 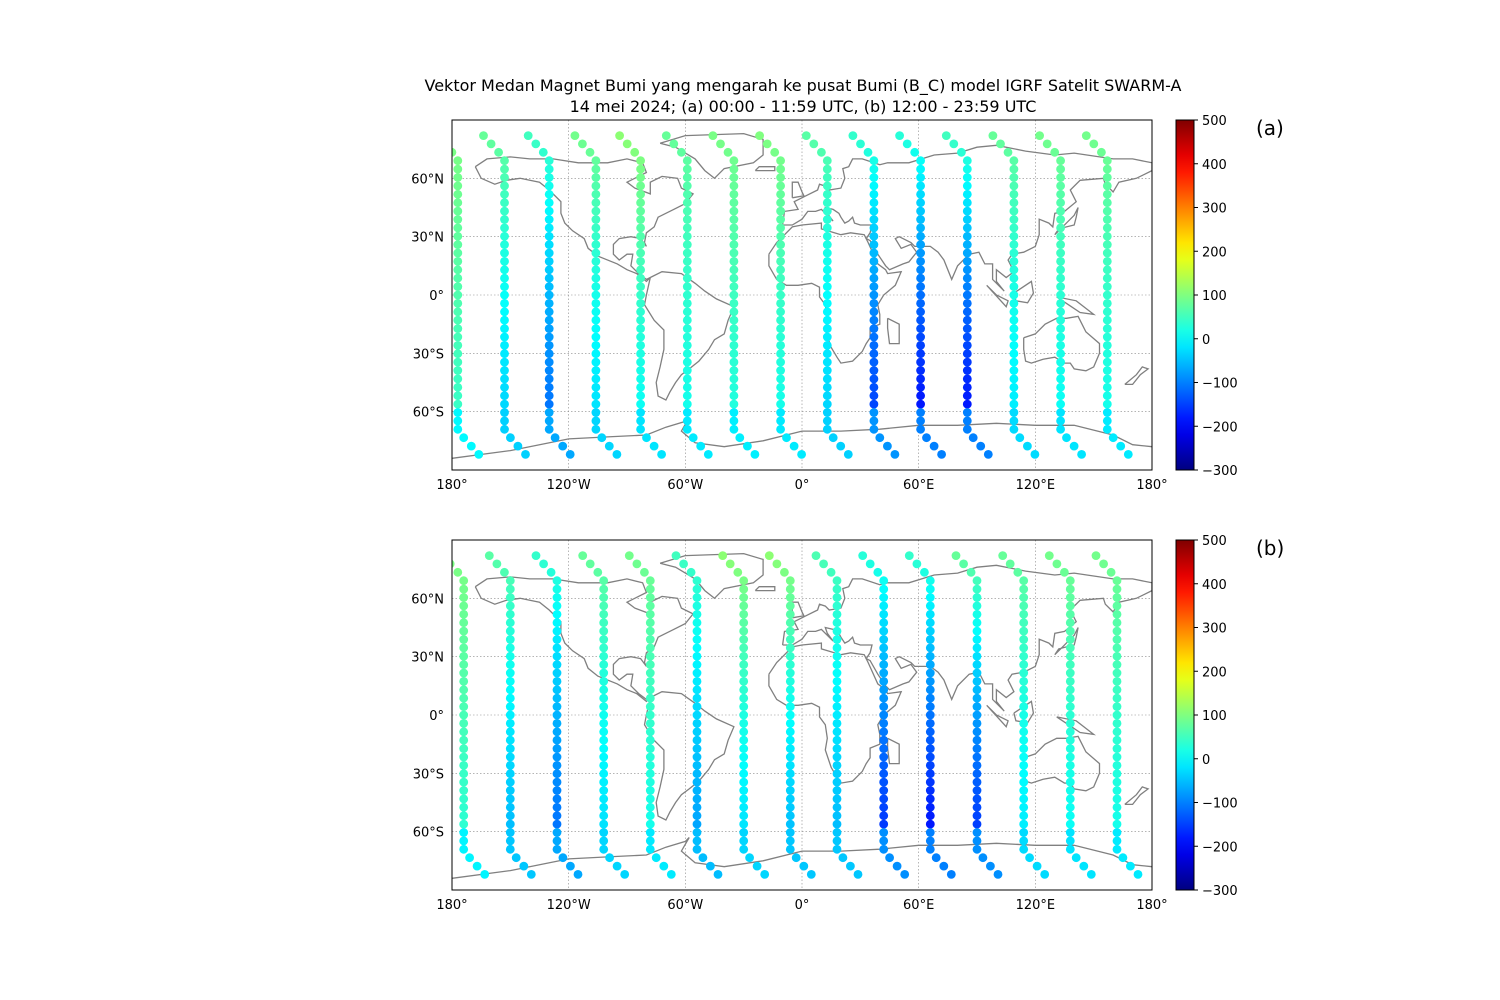 I want to click on colorbar-tick-label: −300, so click(x=1220, y=891).